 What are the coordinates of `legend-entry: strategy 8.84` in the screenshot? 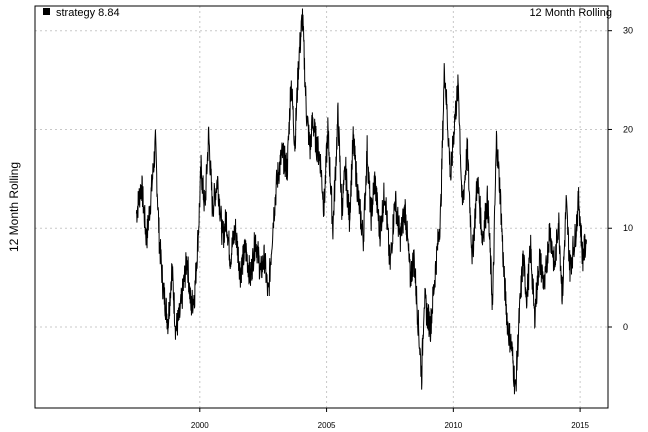 It's located at (88, 13).